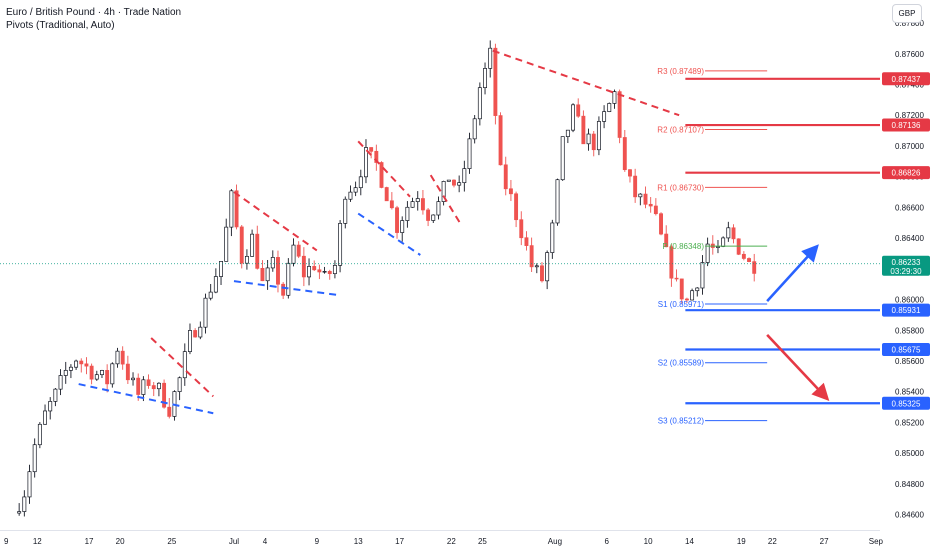 This screenshot has width=932, height=550. What do you see at coordinates (909, 146) in the screenshot?
I see `y-tick-label: 0.87000` at bounding box center [909, 146].